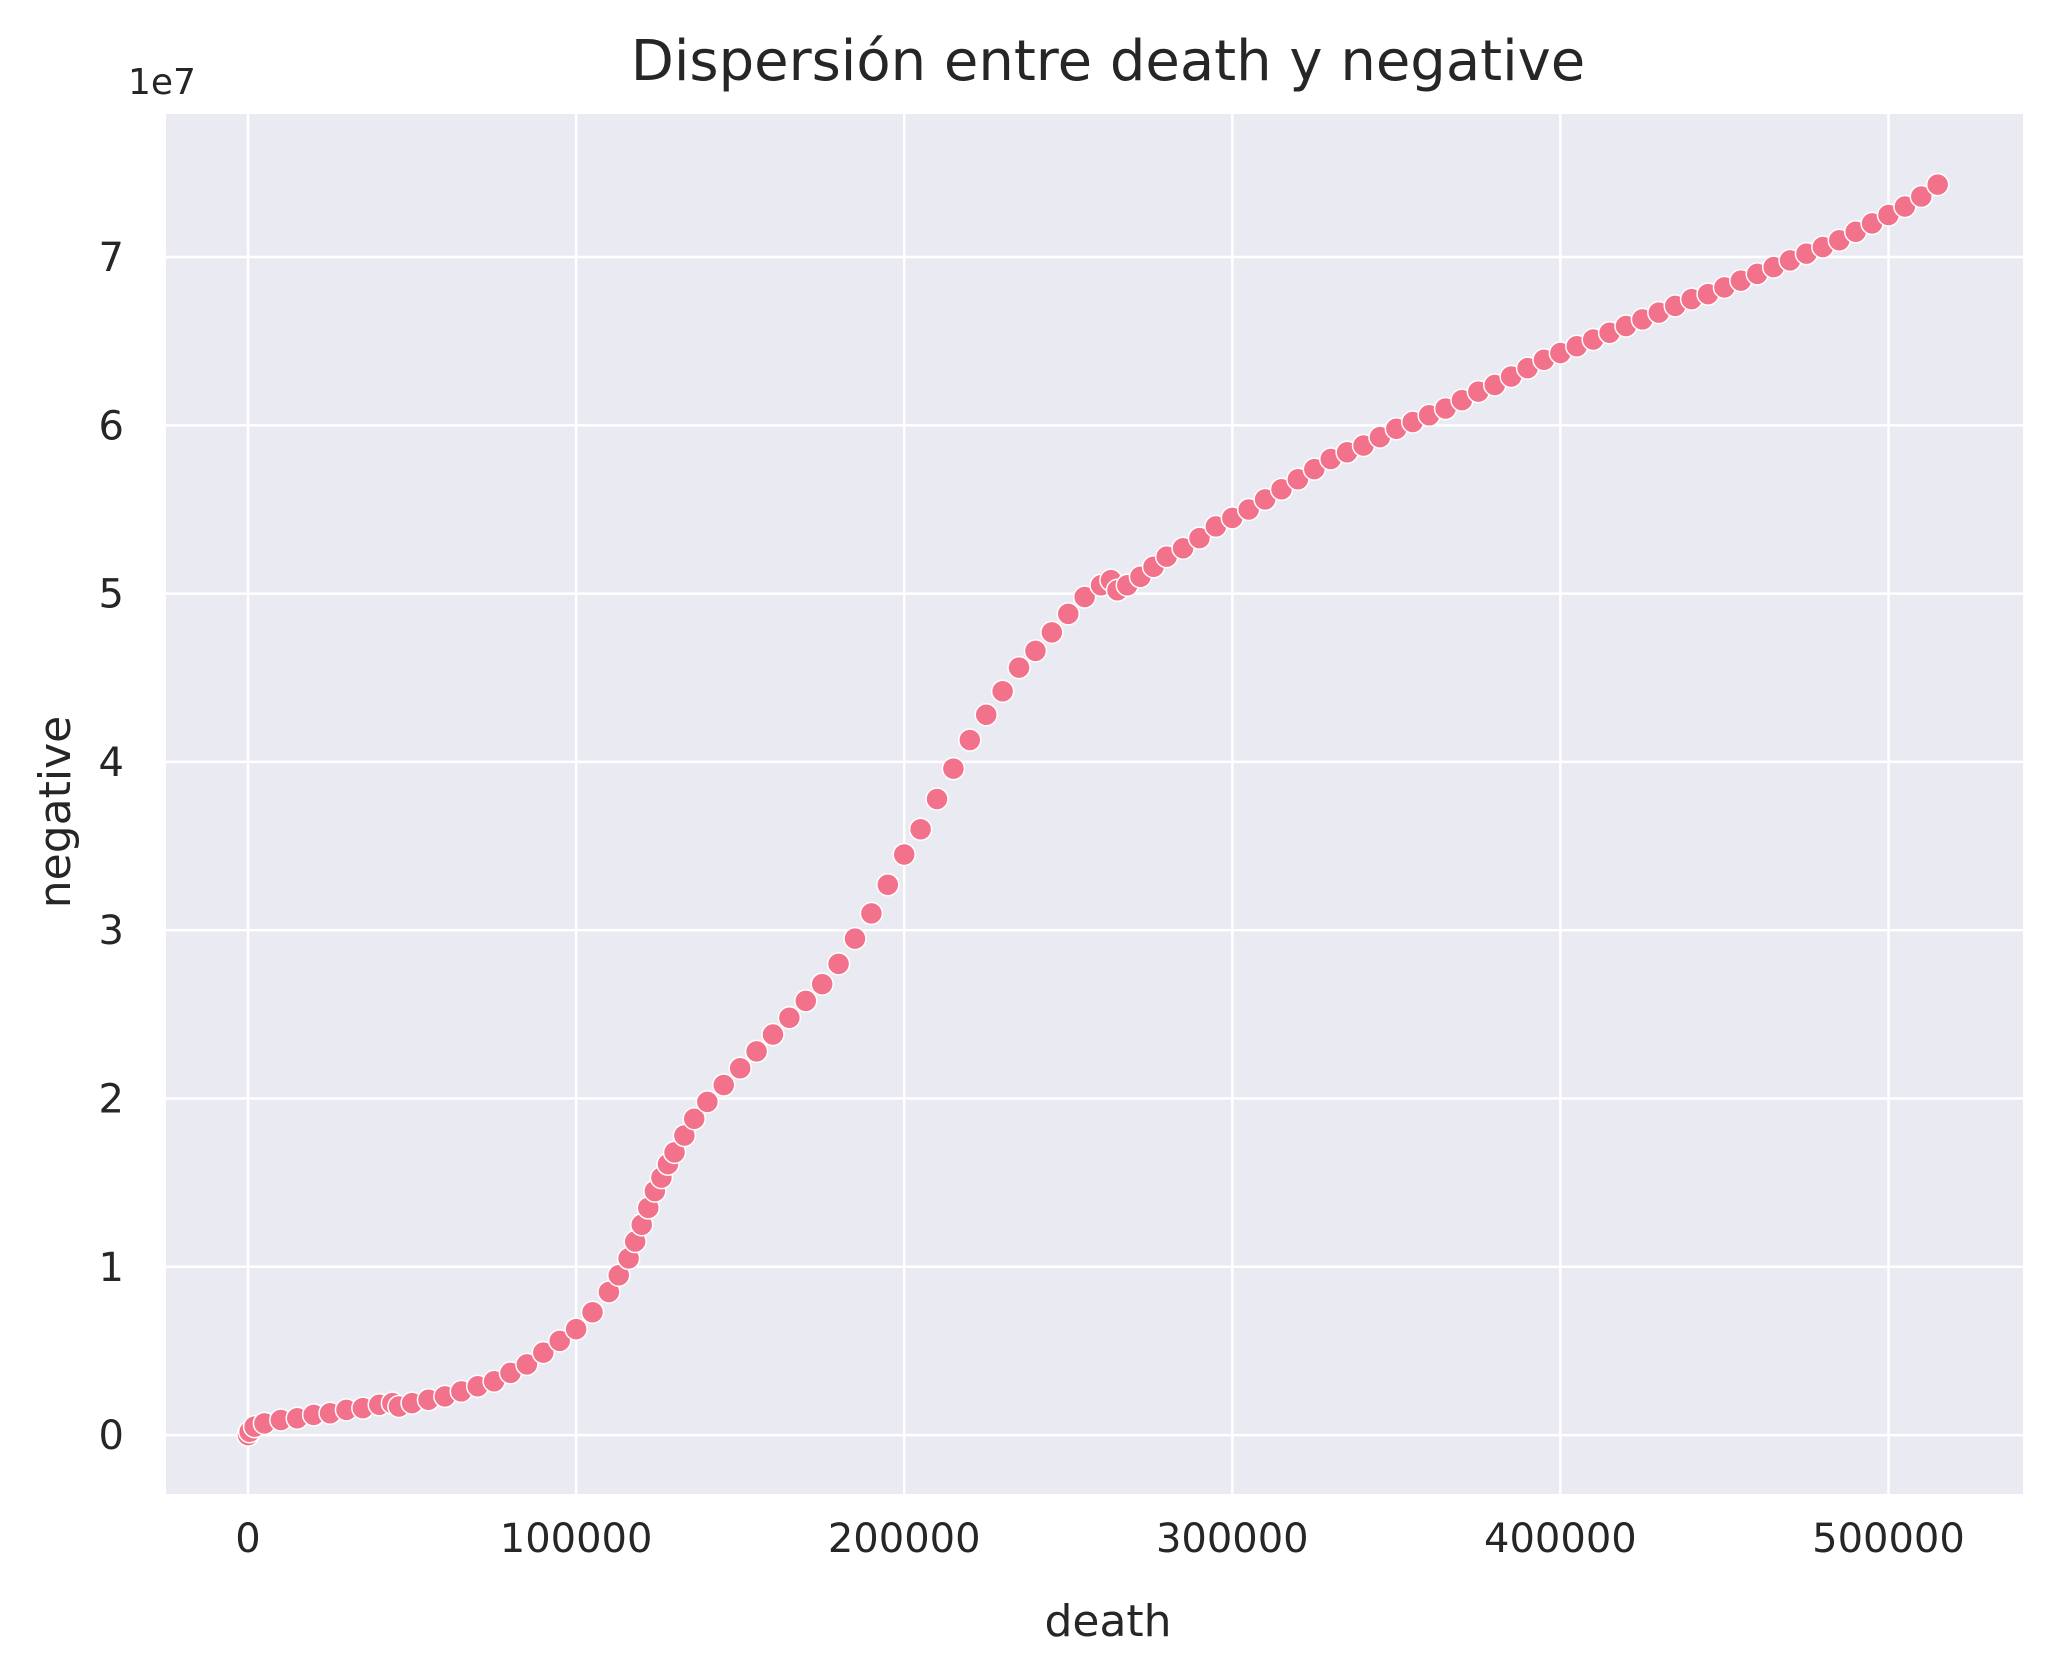 Image resolution: width=2053 pixels, height=1674 pixels. Describe the element at coordinates (111, 426) in the screenshot. I see `y-tick-label: 6` at that location.